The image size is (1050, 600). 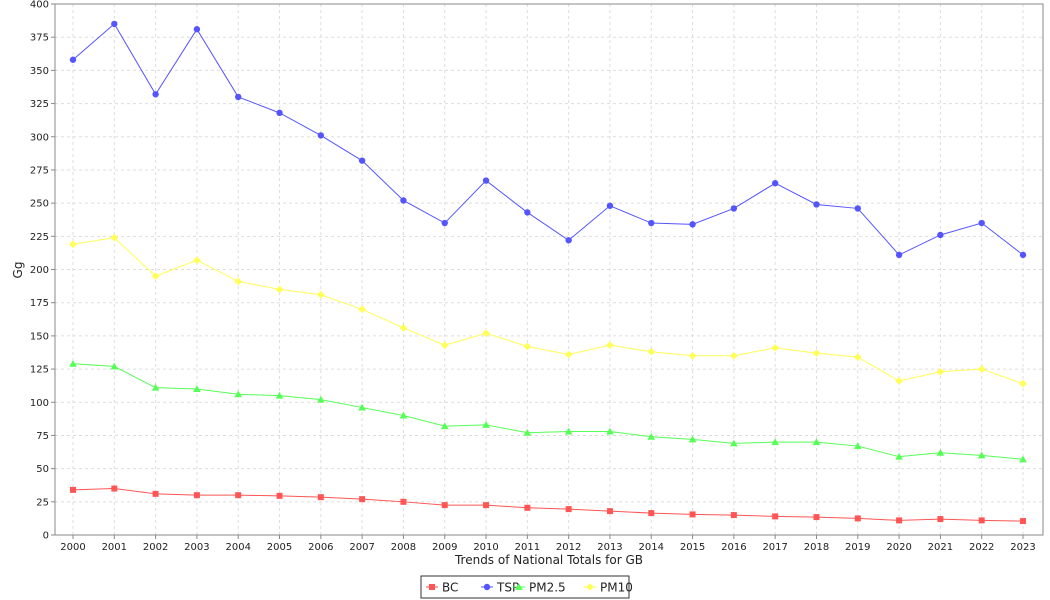 I want to click on x-tick-label: 2020, so click(x=898, y=547).